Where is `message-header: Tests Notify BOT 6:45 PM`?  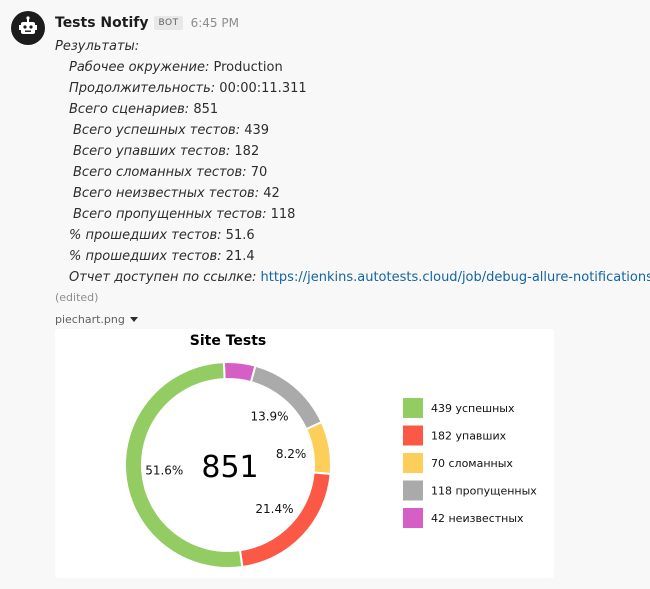 message-header: Tests Notify BOT 6:45 PM is located at coordinates (147, 23).